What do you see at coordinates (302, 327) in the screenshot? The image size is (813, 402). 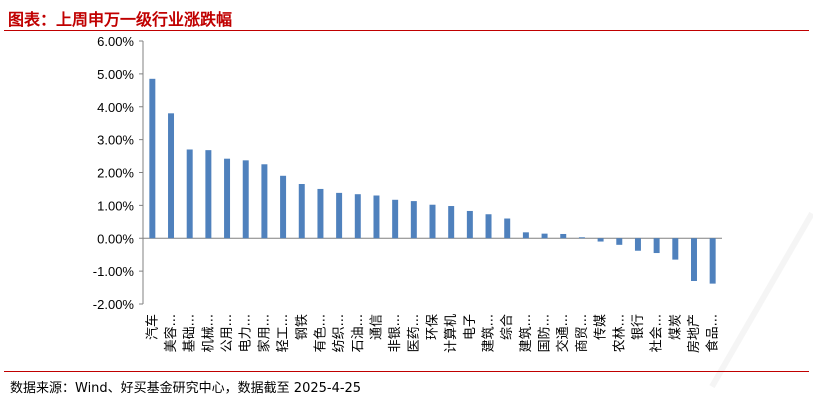 I see `x-tick-label: 钢铁` at bounding box center [302, 327].